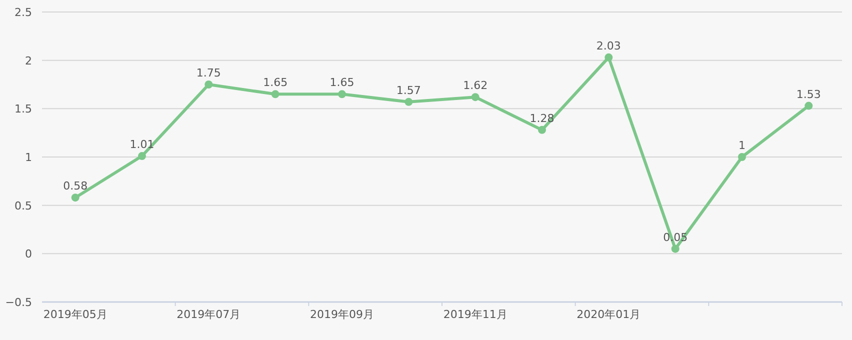 Image resolution: width=852 pixels, height=340 pixels. Describe the element at coordinates (742, 145) in the screenshot. I see `data-label: 1` at that location.